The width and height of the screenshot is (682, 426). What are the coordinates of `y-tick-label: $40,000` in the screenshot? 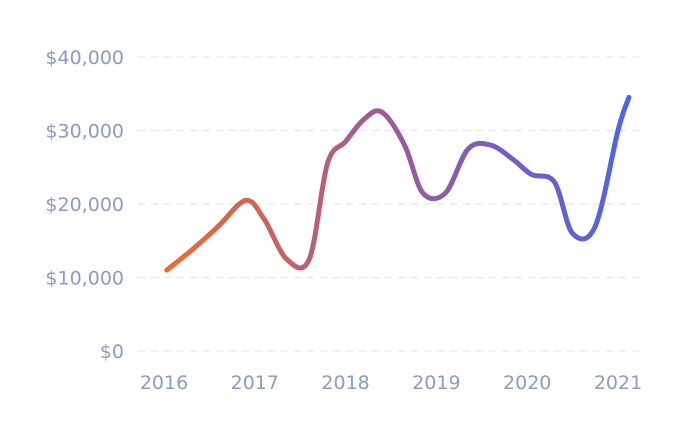 It's located at (84, 58).